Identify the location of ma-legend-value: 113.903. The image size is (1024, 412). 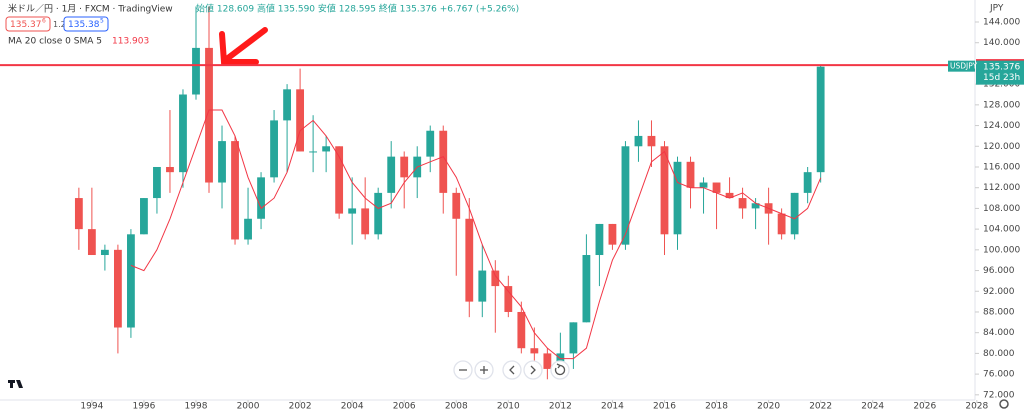
(130, 42).